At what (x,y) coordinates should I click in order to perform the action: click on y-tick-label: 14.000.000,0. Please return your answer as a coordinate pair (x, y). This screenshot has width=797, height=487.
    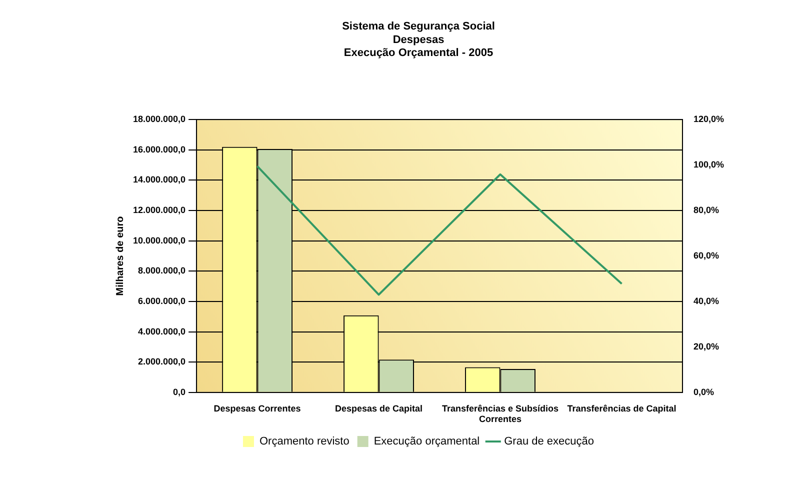
    Looking at the image, I should click on (159, 179).